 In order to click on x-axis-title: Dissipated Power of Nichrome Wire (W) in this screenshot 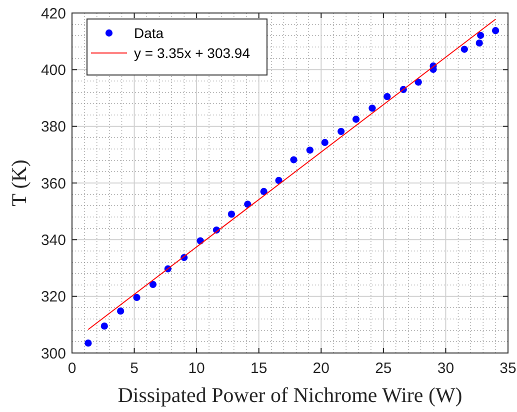, I will do `click(290, 395)`.